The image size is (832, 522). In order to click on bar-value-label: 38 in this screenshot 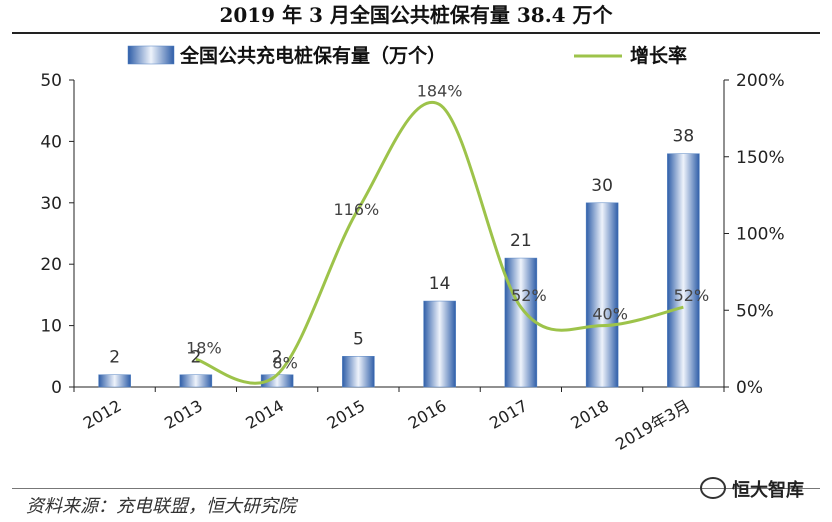, I will do `click(684, 137)`.